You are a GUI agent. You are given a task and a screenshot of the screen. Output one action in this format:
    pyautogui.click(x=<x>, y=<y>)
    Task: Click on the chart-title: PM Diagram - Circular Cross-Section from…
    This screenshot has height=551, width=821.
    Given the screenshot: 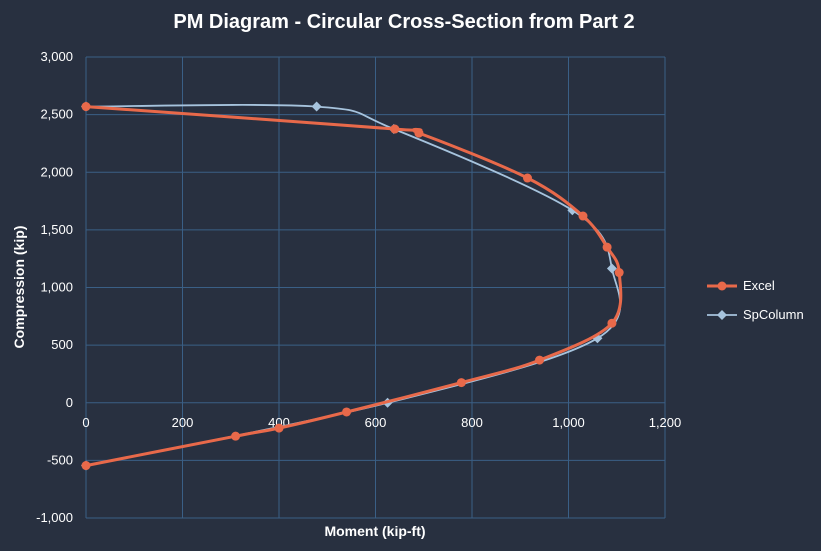 What is the action you would take?
    pyautogui.click(x=403, y=22)
    